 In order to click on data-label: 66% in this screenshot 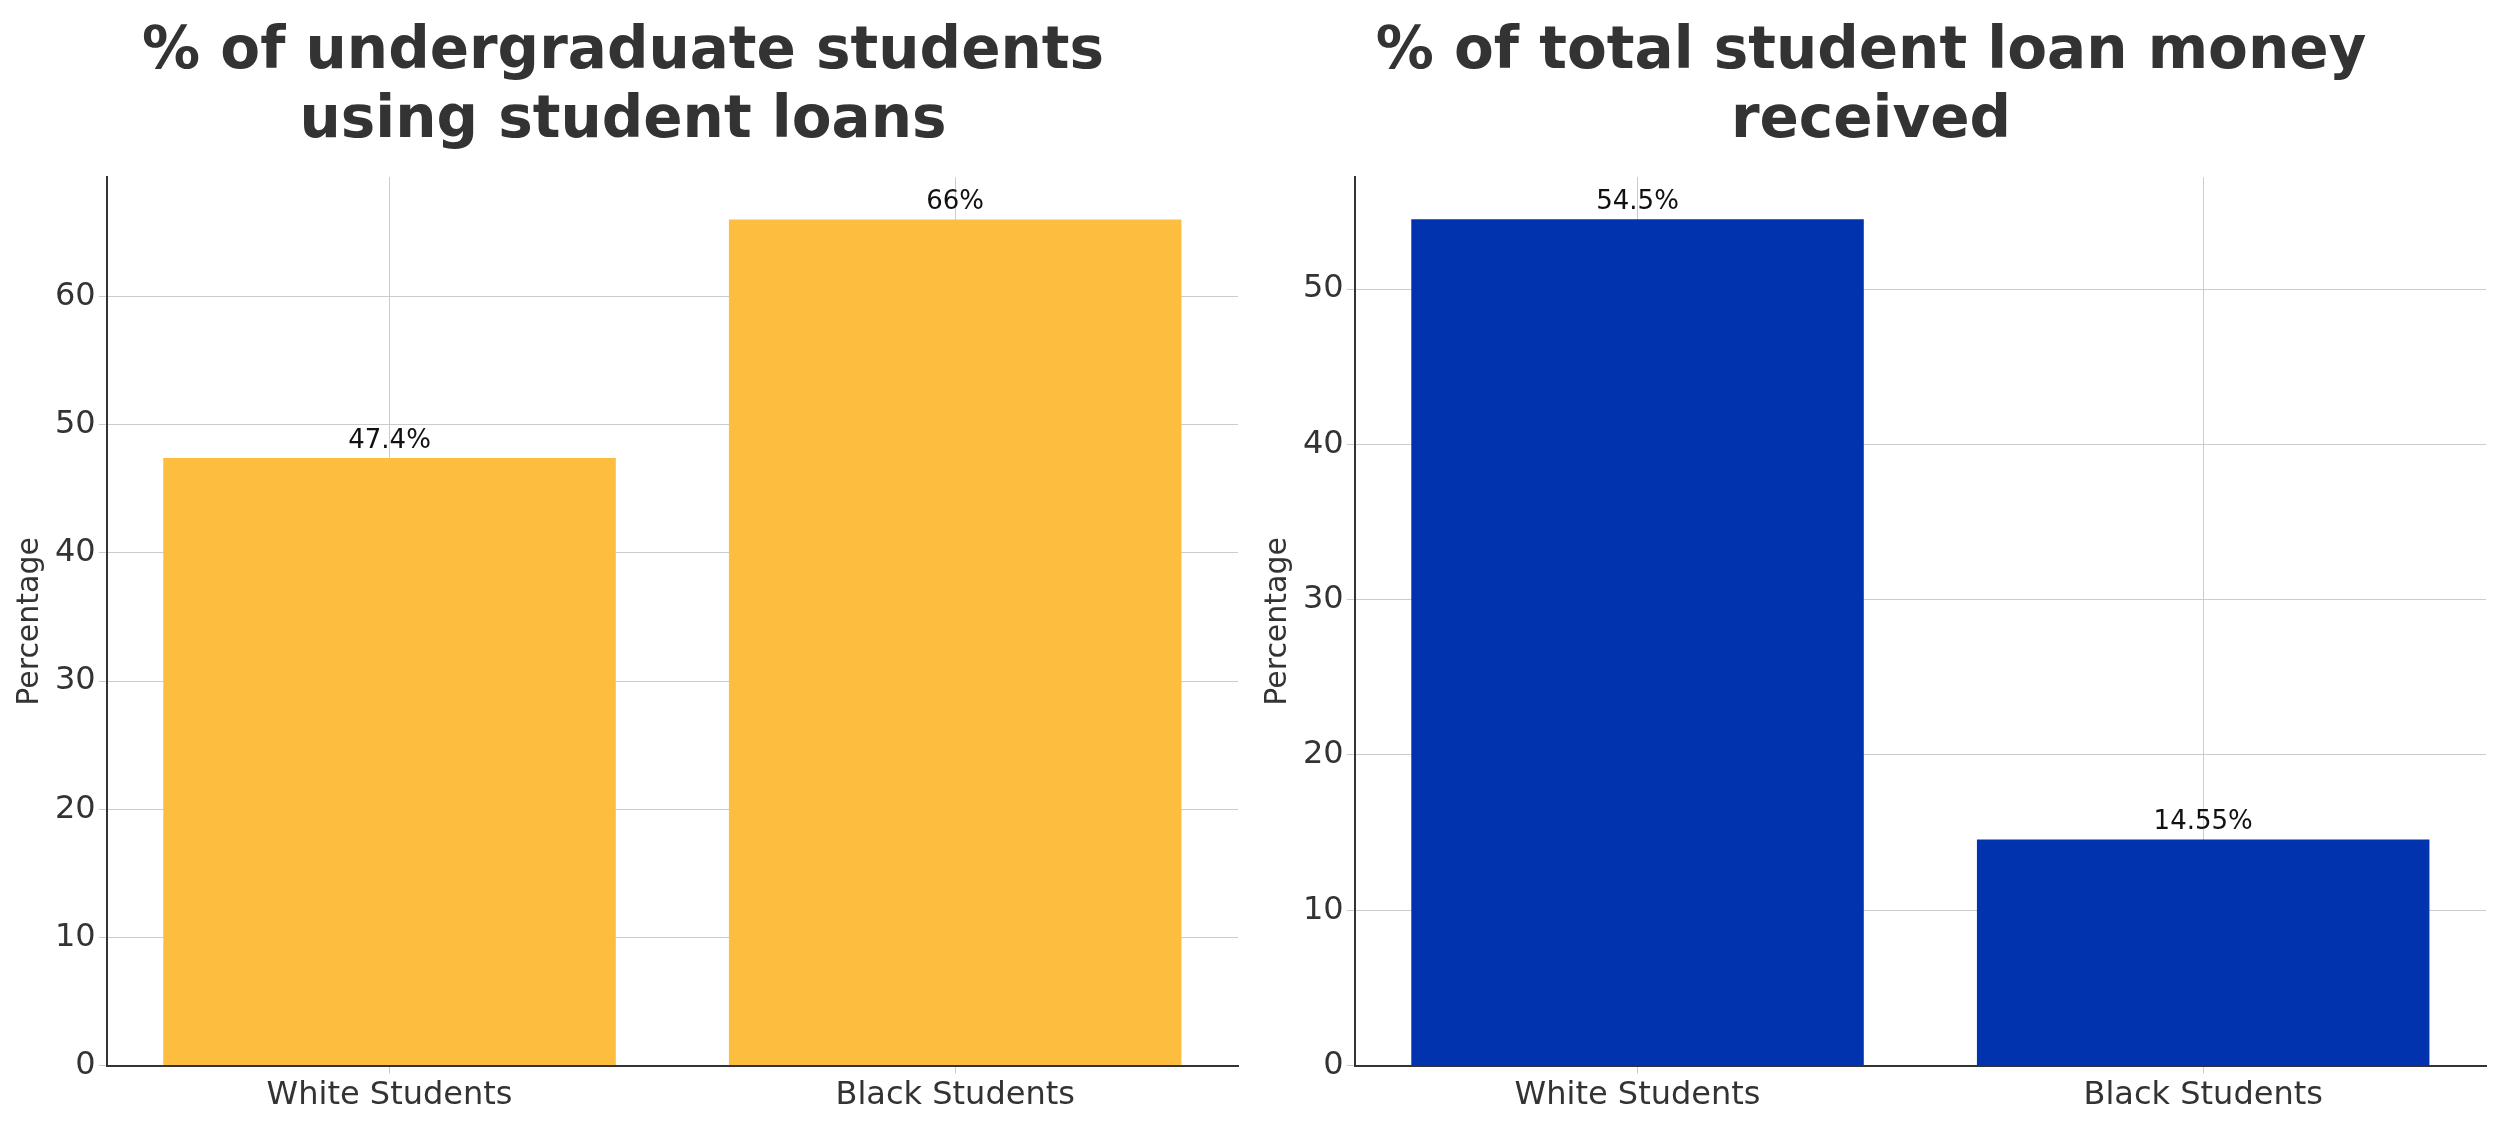, I will do `click(955, 200)`.